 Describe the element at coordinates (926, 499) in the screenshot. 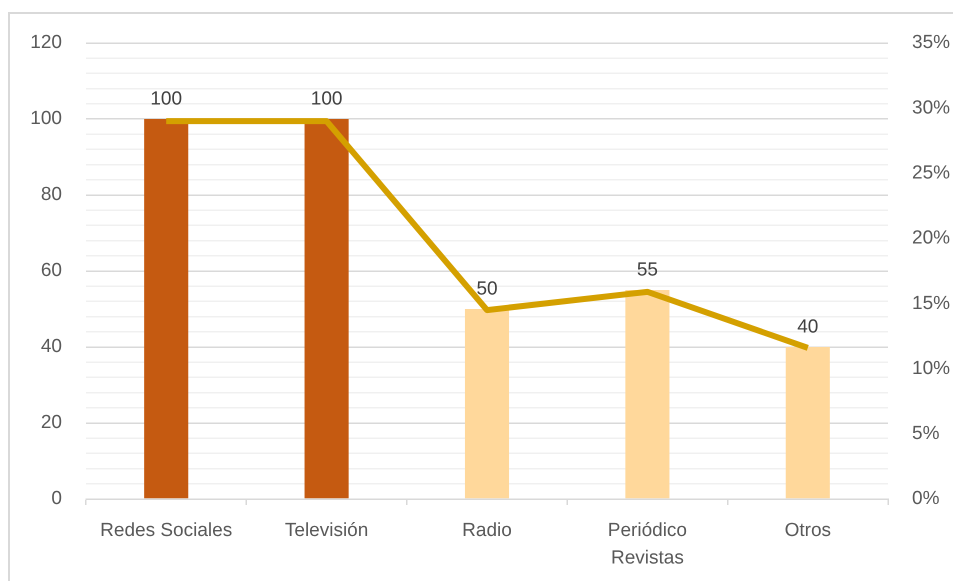

I see `y2-tick-label: 0%` at that location.